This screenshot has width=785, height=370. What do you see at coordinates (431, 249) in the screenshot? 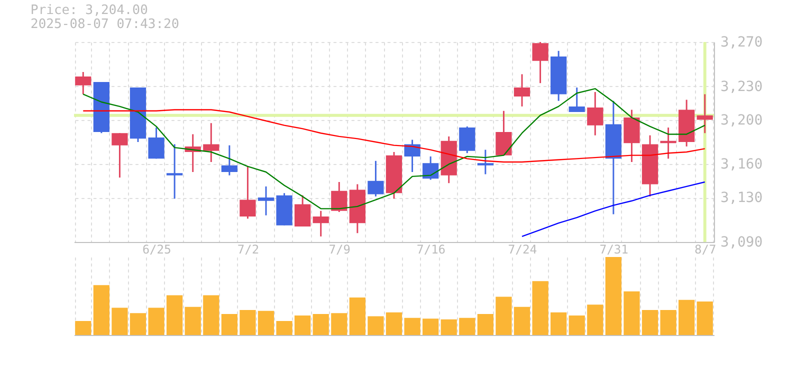
I see `x-tick-label: 7/16` at bounding box center [431, 249].